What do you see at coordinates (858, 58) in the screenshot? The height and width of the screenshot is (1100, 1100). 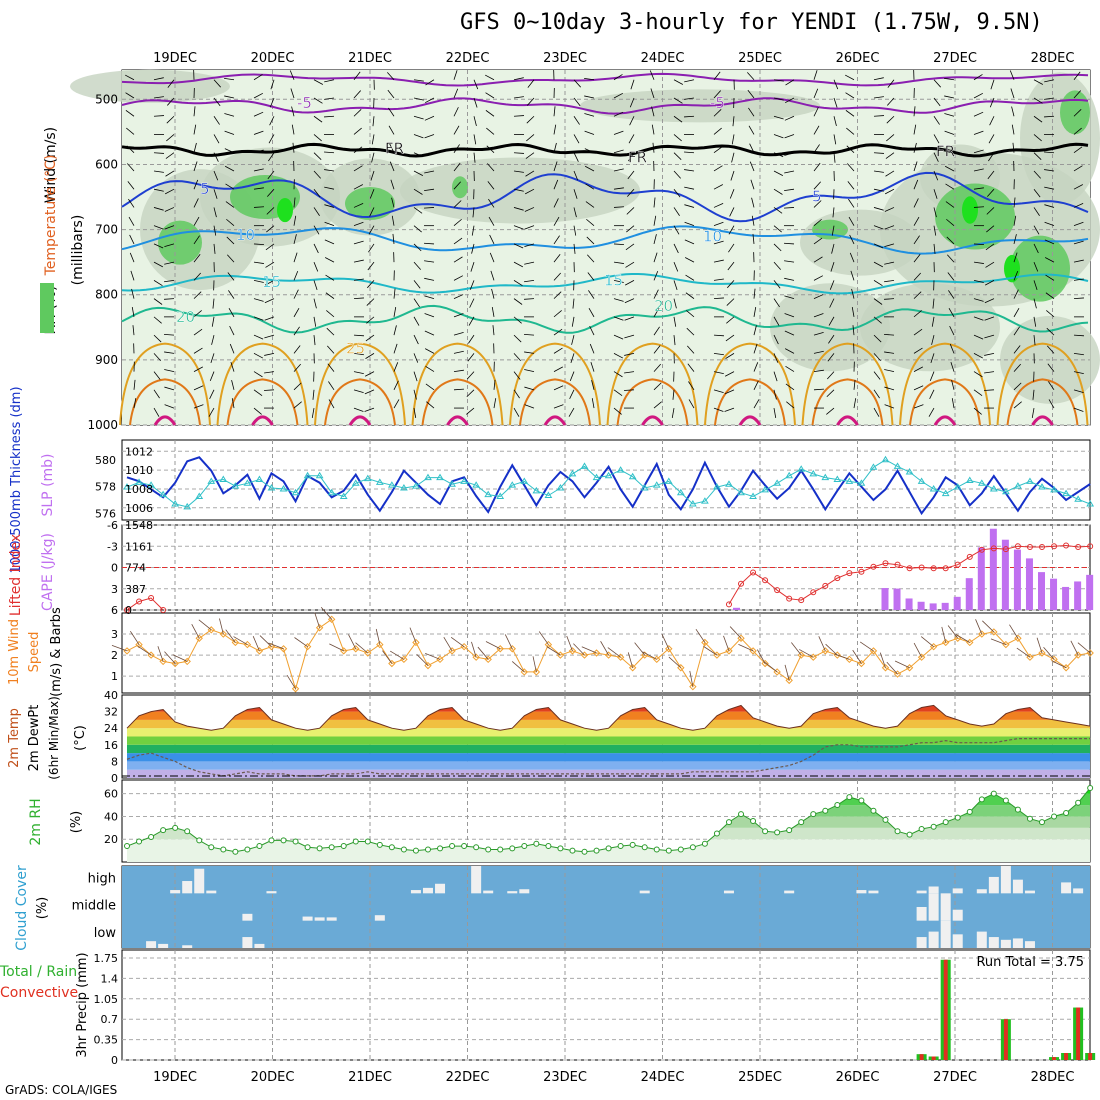 I see `date-label-top: 26DEC` at bounding box center [858, 58].